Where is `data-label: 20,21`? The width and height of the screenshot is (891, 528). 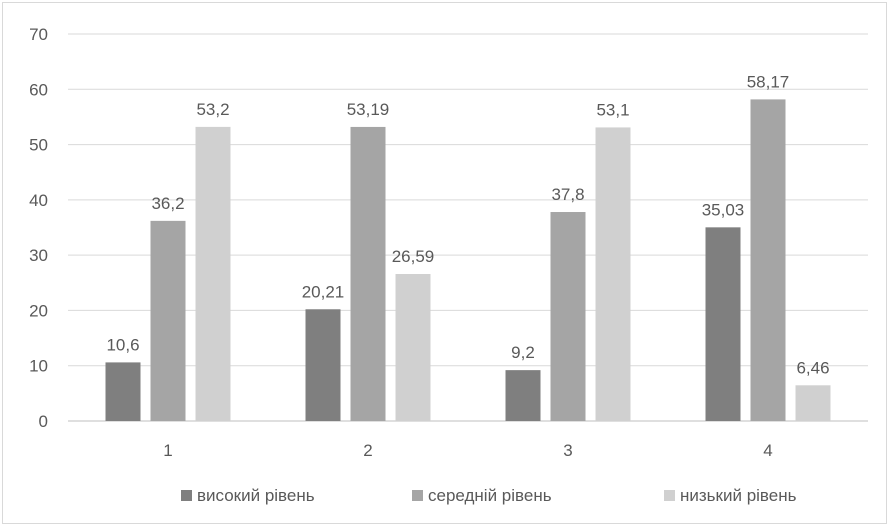 data-label: 20,21 is located at coordinates (323, 291).